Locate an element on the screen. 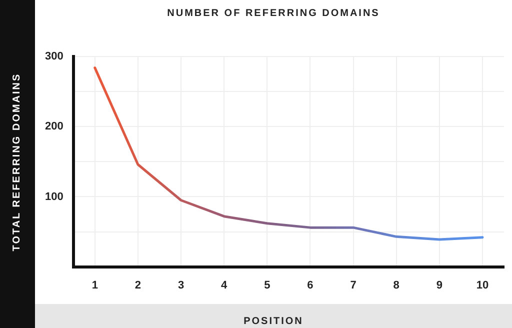 Image resolution: width=512 pixels, height=328 pixels. x-tick-label: 10 is located at coordinates (482, 285).